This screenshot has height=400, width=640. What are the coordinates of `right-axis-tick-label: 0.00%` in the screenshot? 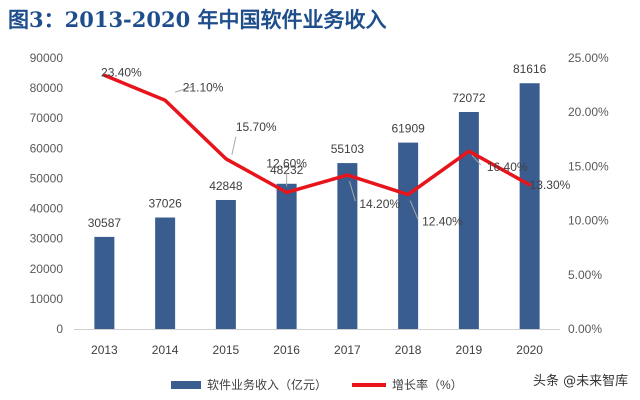 It's located at (585, 329).